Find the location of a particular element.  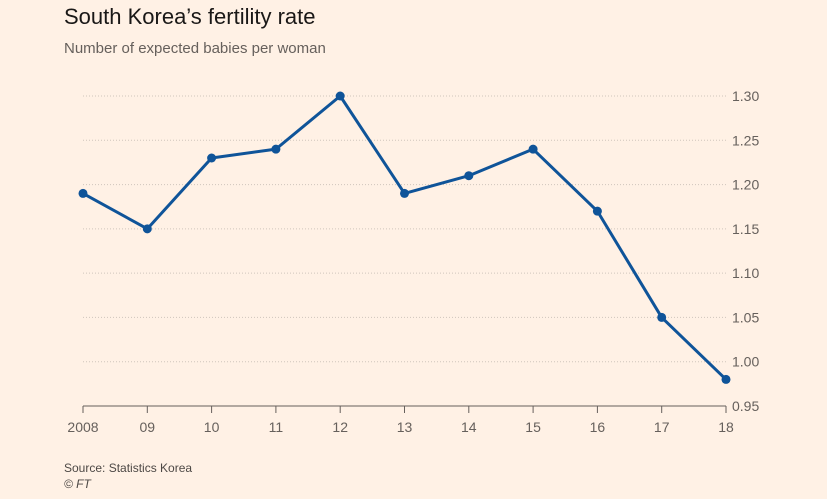

y-tick-label: 1.00 is located at coordinates (745, 362).